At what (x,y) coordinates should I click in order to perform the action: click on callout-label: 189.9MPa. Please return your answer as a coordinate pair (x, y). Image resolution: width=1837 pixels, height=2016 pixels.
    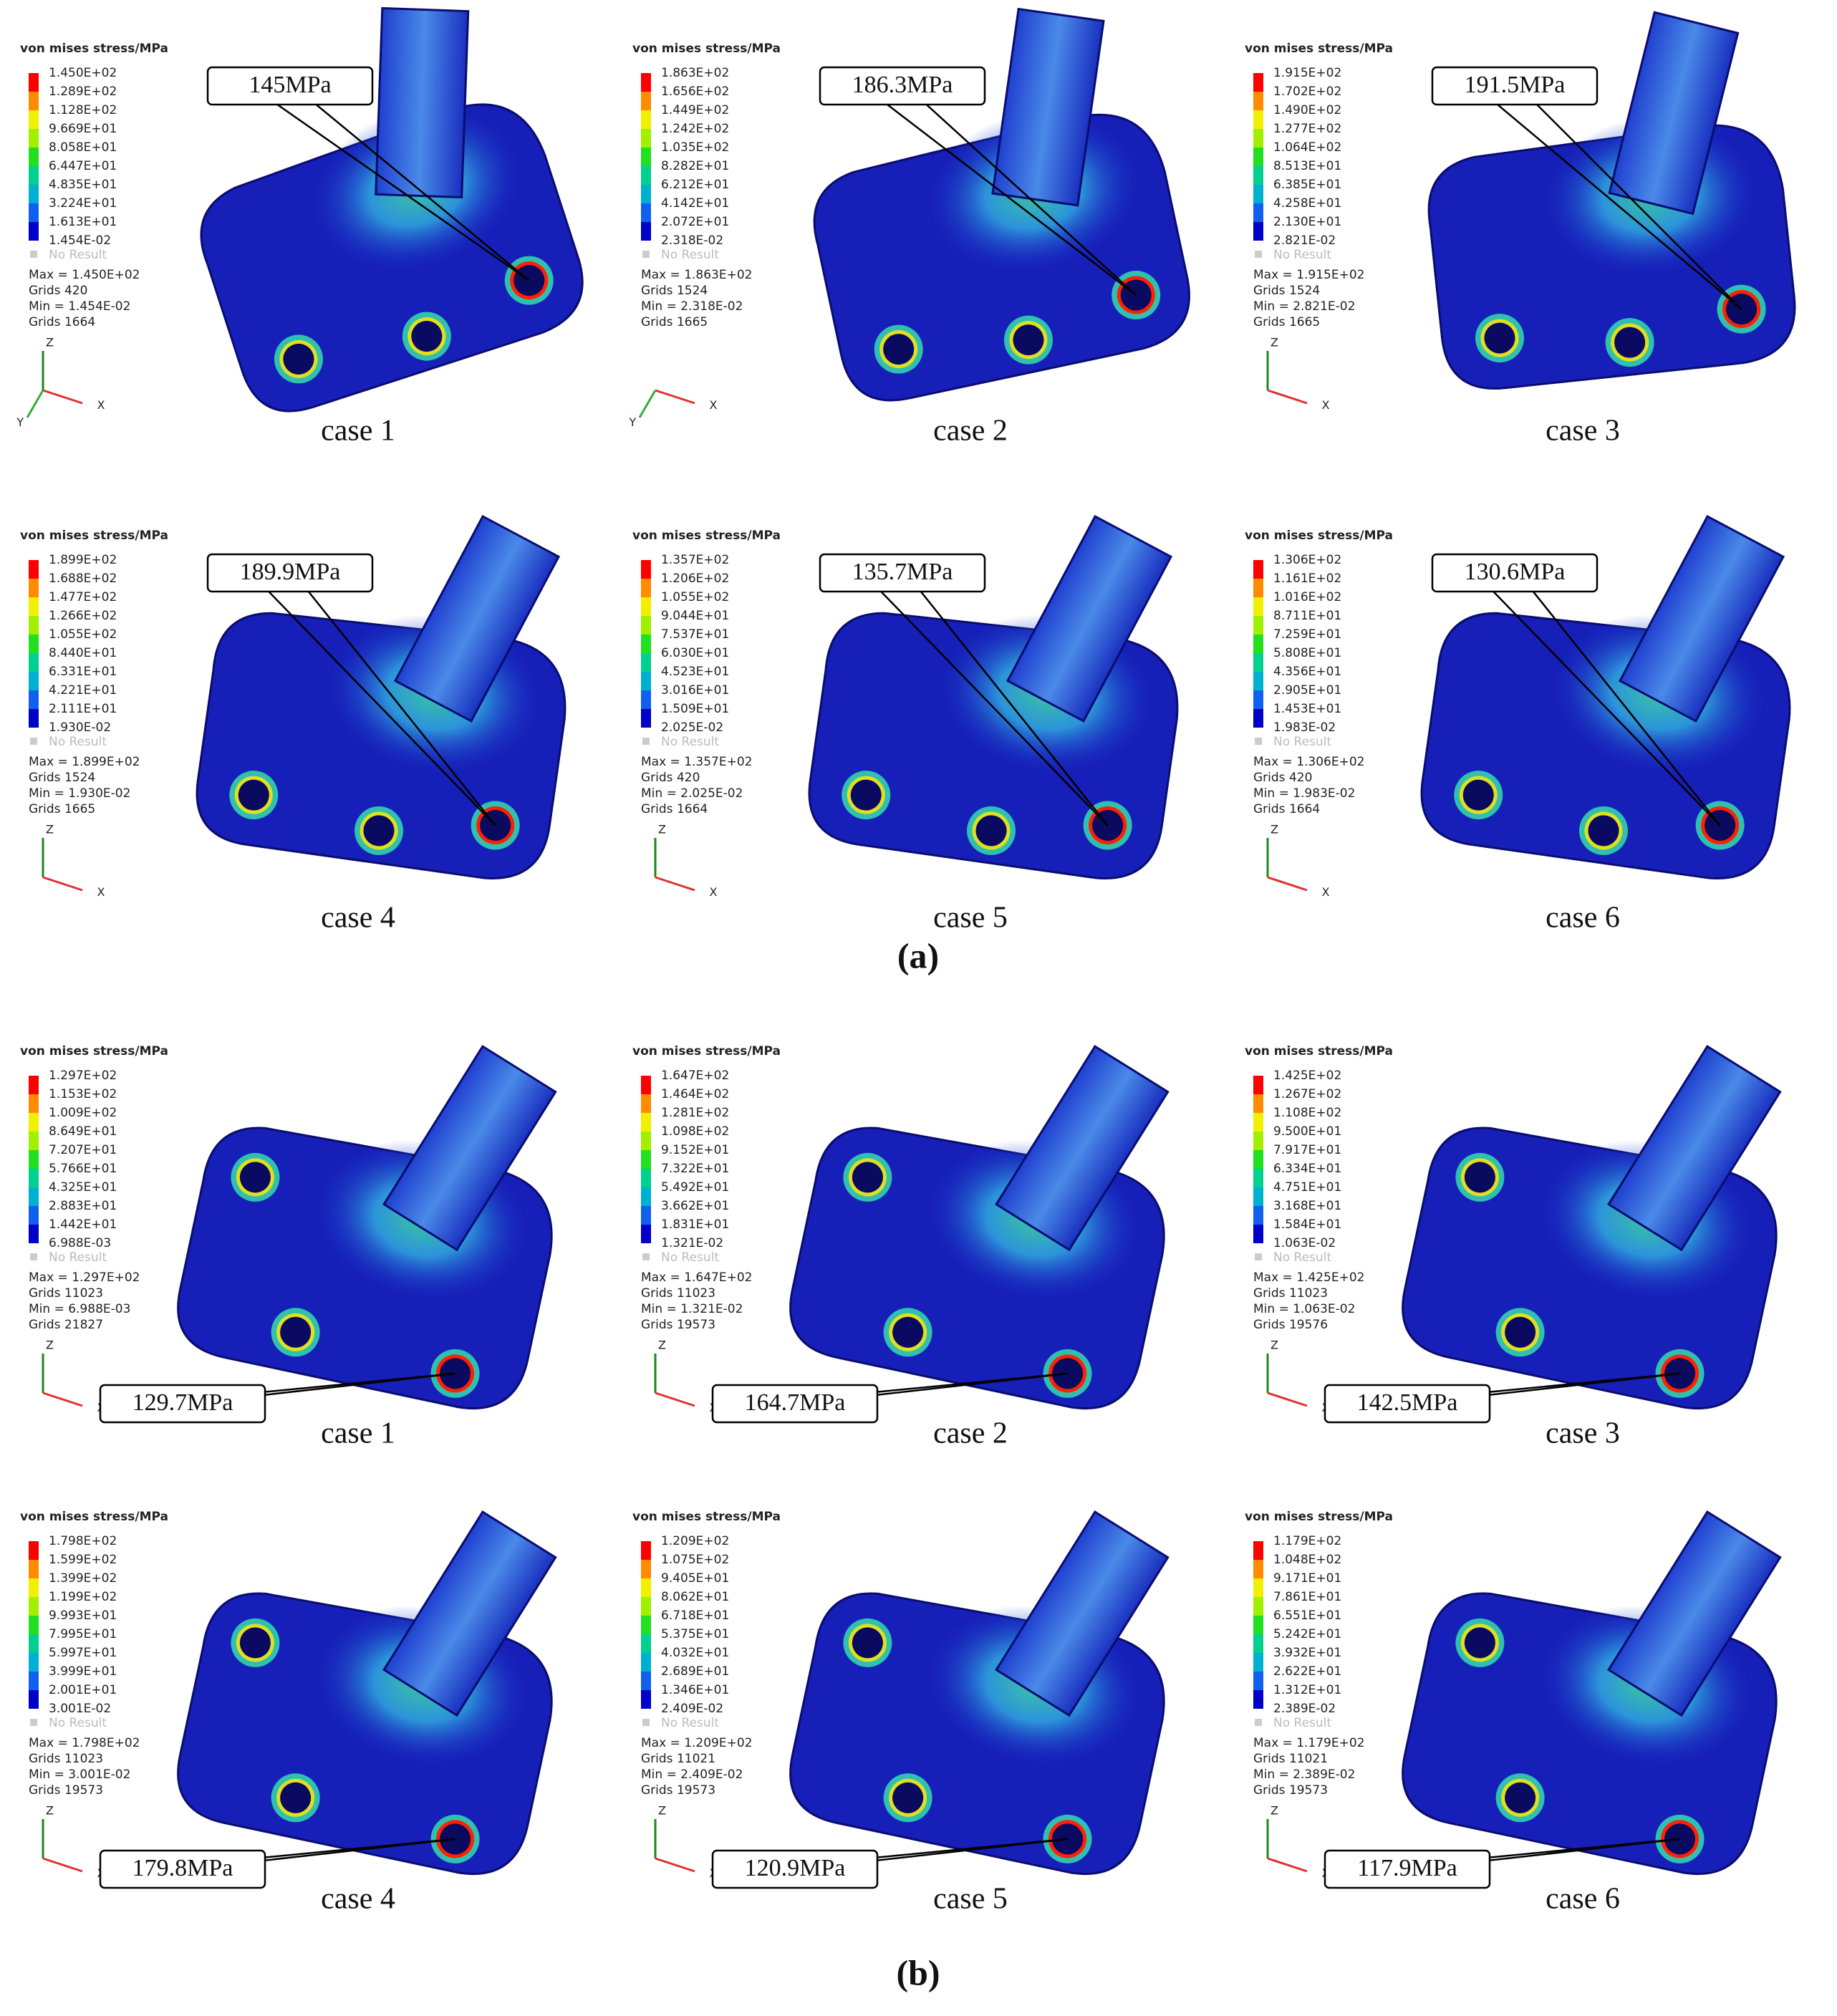
    Looking at the image, I should click on (290, 572).